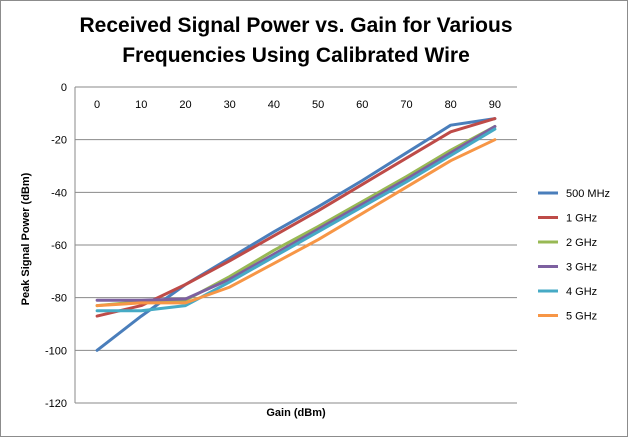 Image resolution: width=628 pixels, height=437 pixels. What do you see at coordinates (64, 88) in the screenshot?
I see `y-tick-label: 0` at bounding box center [64, 88].